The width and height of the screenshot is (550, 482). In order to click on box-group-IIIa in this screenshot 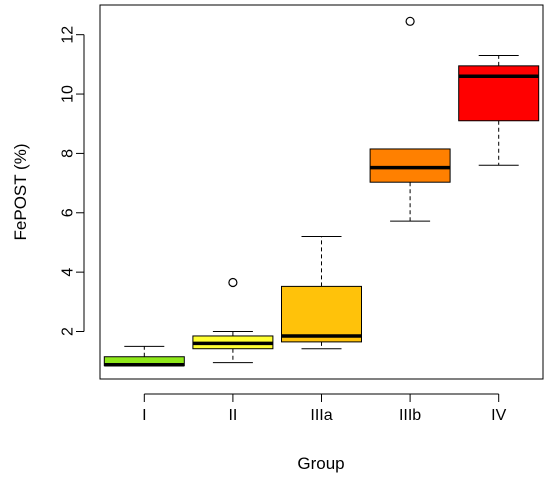, I will do `click(321, 293)`.